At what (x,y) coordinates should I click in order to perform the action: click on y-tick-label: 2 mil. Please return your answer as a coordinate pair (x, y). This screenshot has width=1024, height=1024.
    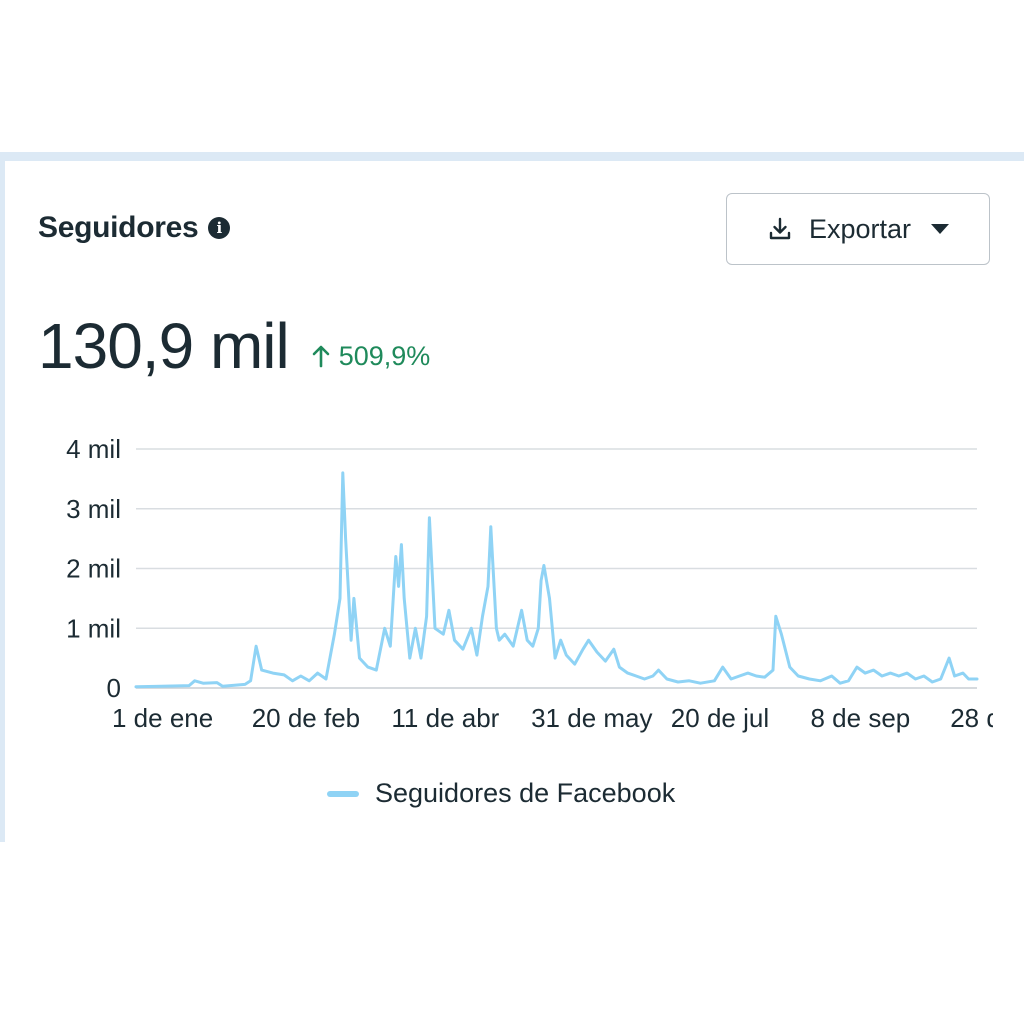
    Looking at the image, I should click on (93, 569).